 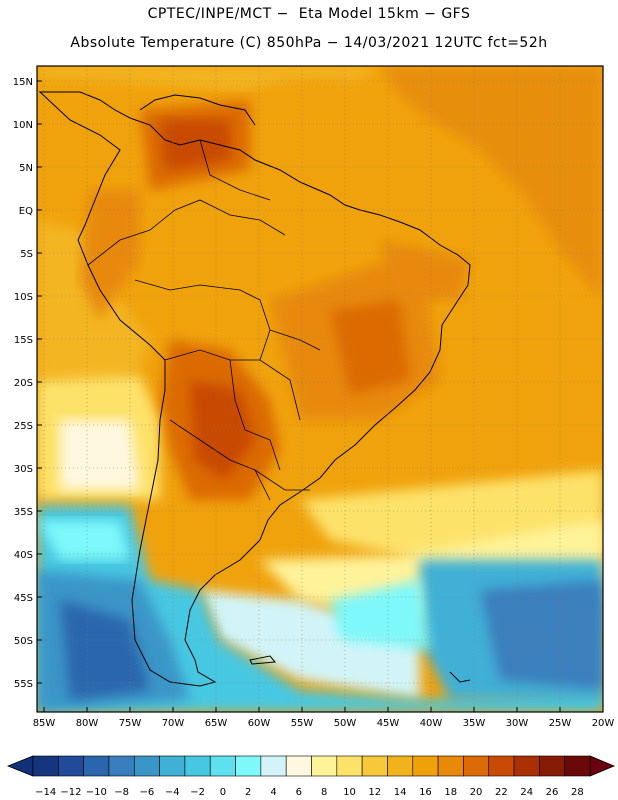 What do you see at coordinates (130, 723) in the screenshot?
I see `lon-label: 75W` at bounding box center [130, 723].